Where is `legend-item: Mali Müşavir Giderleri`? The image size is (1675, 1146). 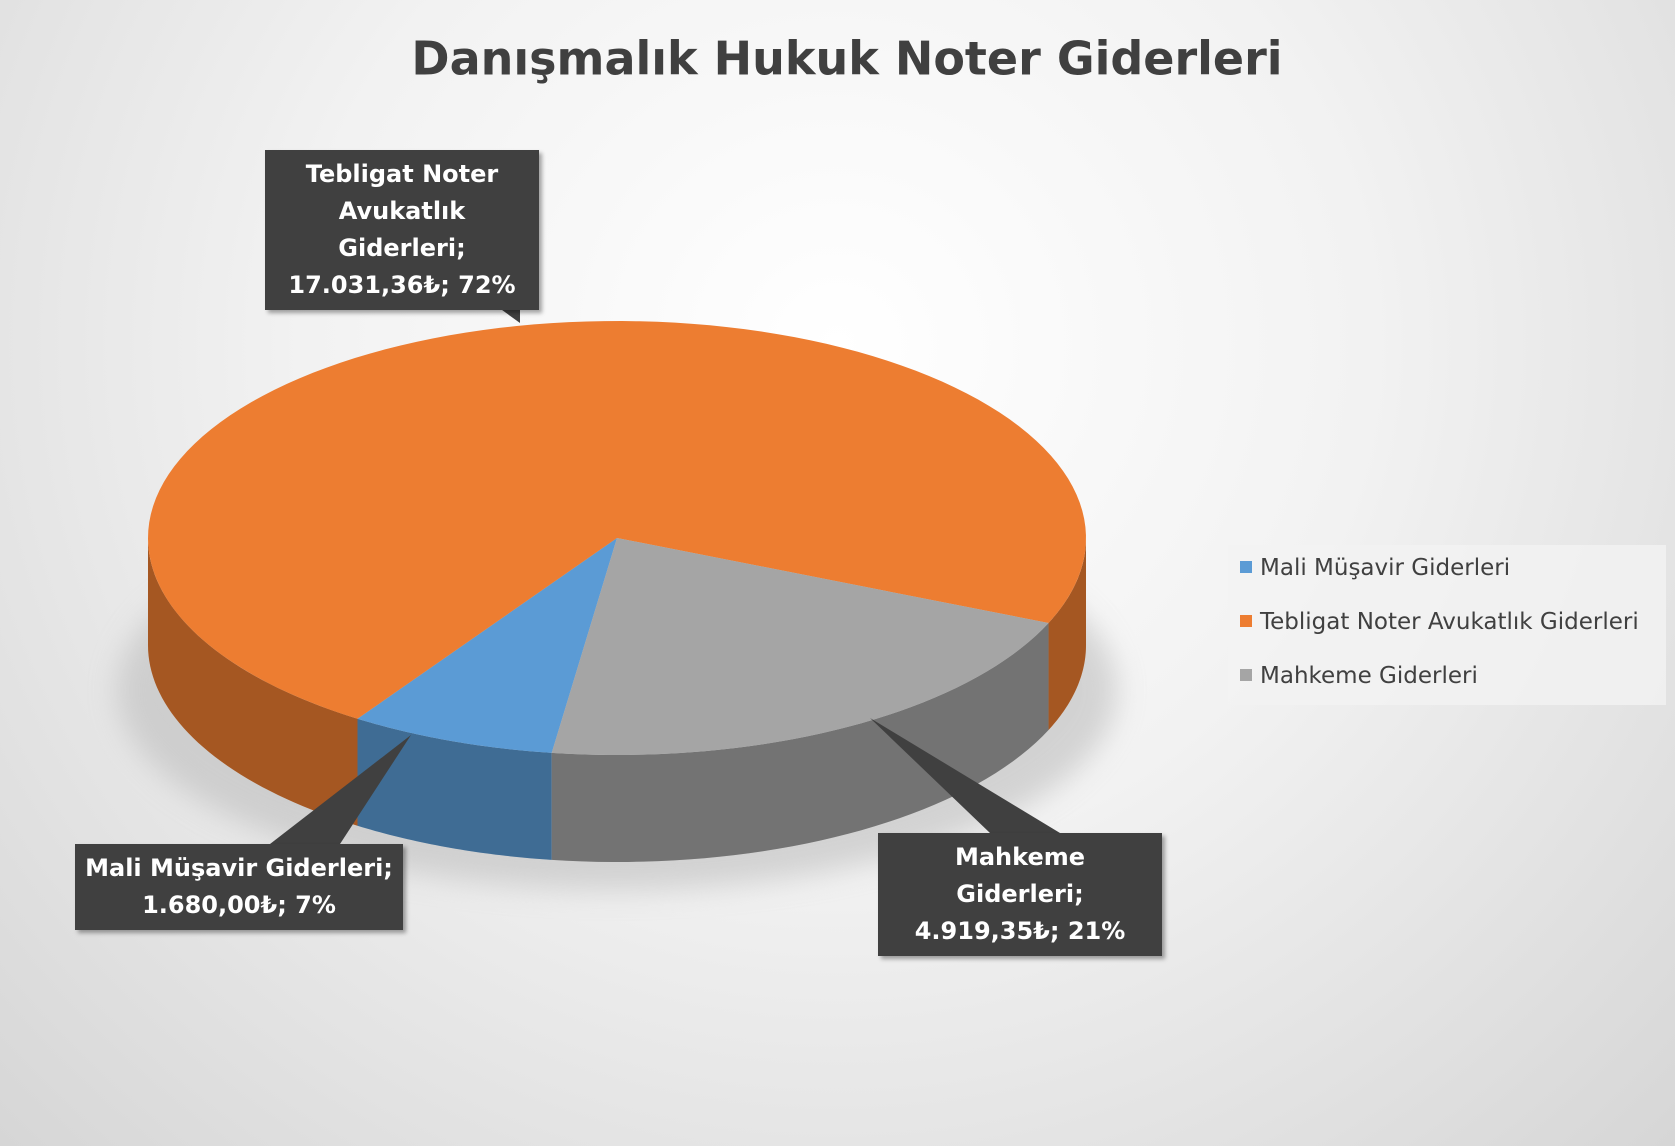 legend-item: Mali Müşavir Giderleri is located at coordinates (1375, 568).